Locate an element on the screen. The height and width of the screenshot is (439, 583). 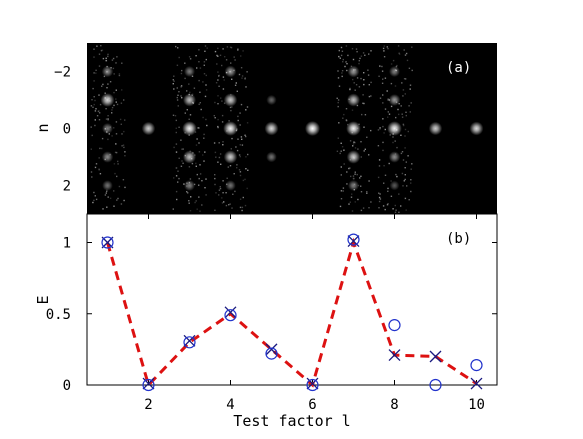
y-tick-label: 1 is located at coordinates (67, 244).